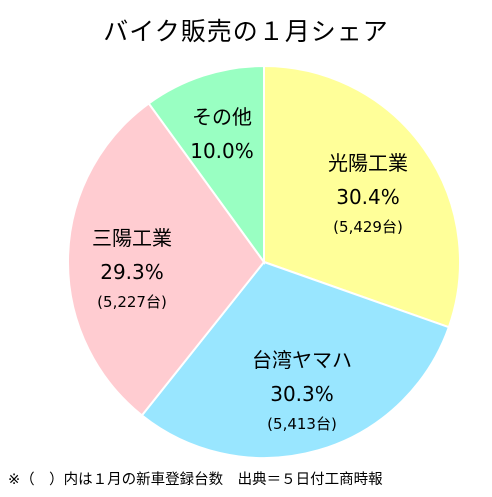 Image resolution: width=492 pixels, height=497 pixels. What do you see at coordinates (222, 151) in the screenshot?
I see `slice-percent-other: 10.0%` at bounding box center [222, 151].